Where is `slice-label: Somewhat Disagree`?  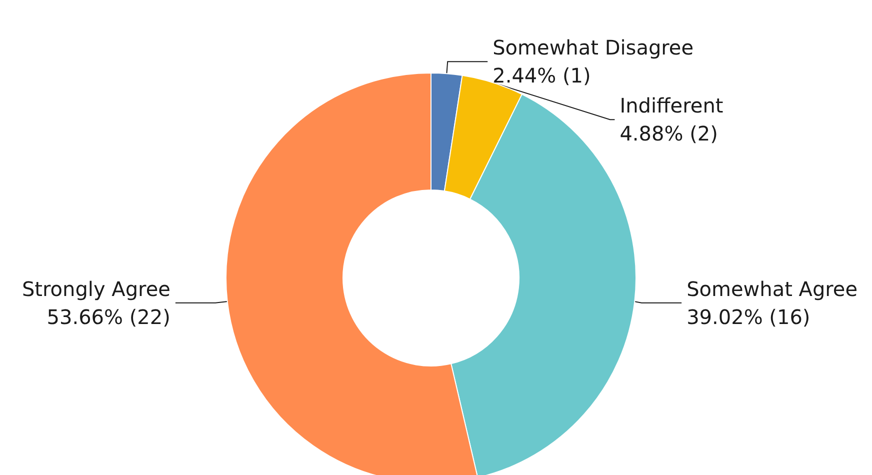 slice-label: Somewhat Disagree is located at coordinates (593, 48).